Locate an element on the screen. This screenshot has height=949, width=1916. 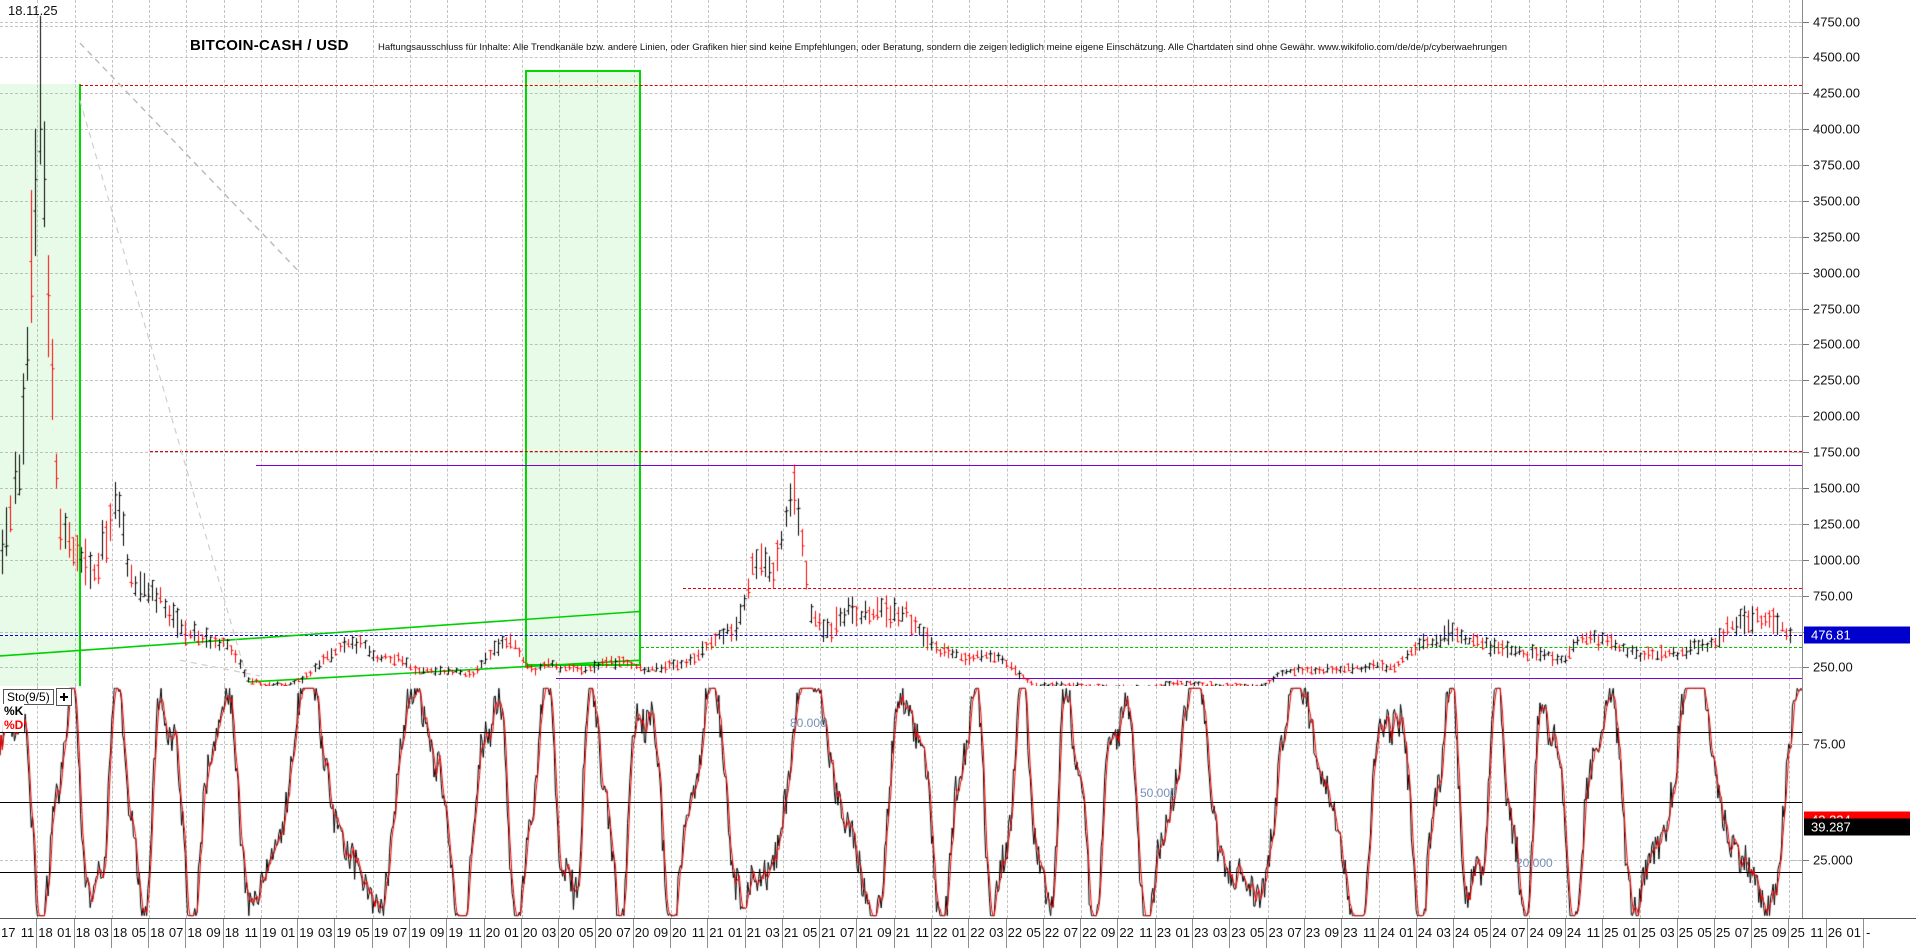
time-axis: 11 01 03 05 07 09 11 01 is located at coordinates (958, 933).